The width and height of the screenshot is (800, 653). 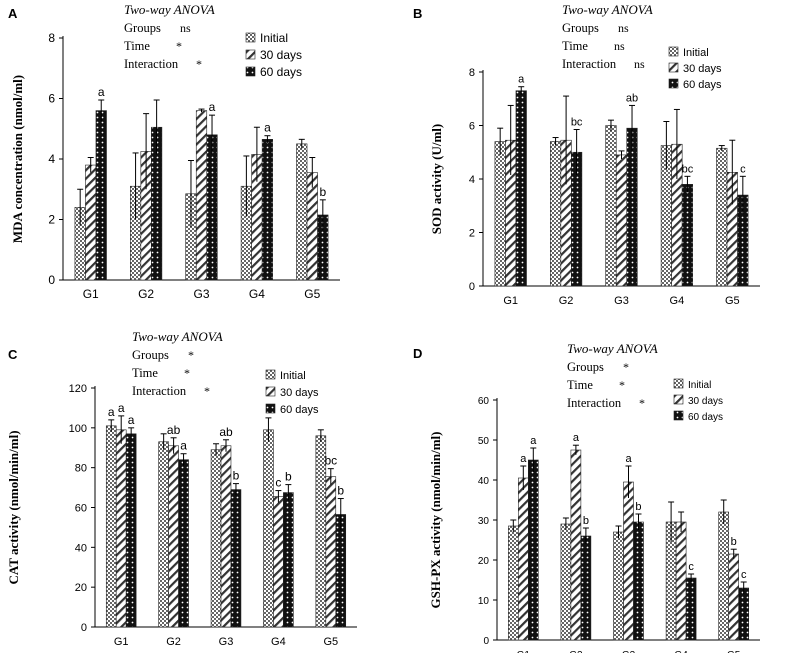 What do you see at coordinates (472, 73) in the screenshot?
I see `y-tick-label: 8` at bounding box center [472, 73].